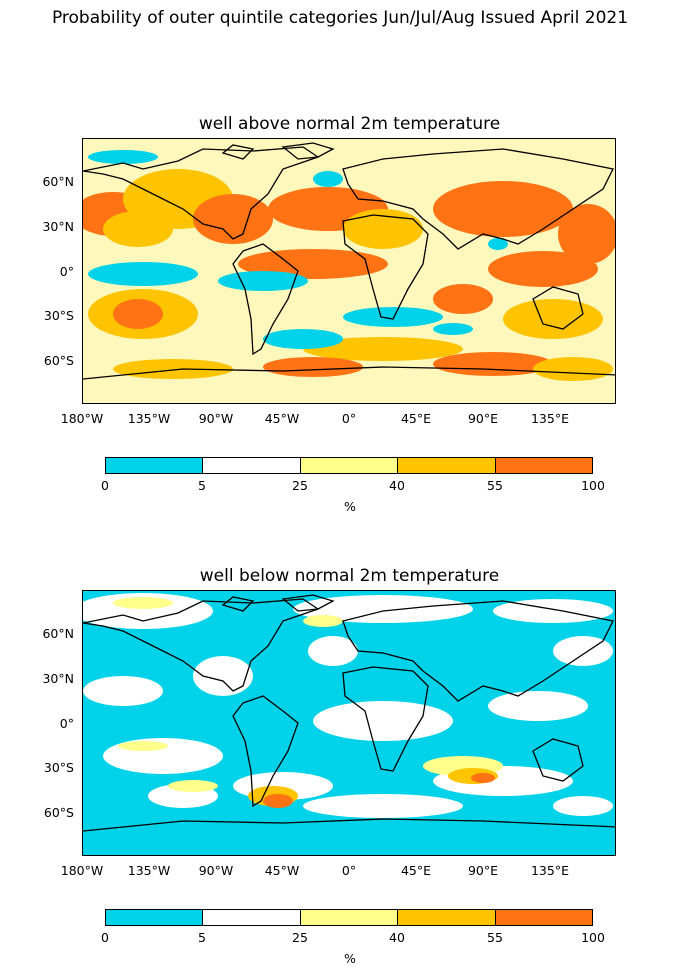  I want to click on panel-title: well above normal 2m temperature, so click(349, 124).